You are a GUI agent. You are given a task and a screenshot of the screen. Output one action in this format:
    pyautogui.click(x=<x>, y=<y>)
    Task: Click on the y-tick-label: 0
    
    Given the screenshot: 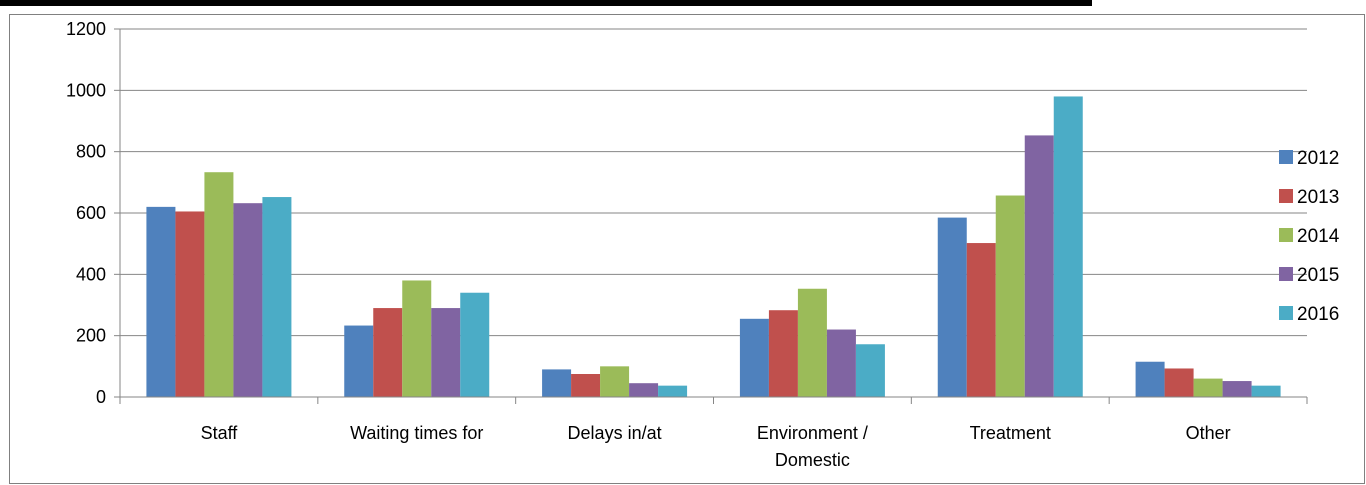 What is the action you would take?
    pyautogui.click(x=101, y=397)
    